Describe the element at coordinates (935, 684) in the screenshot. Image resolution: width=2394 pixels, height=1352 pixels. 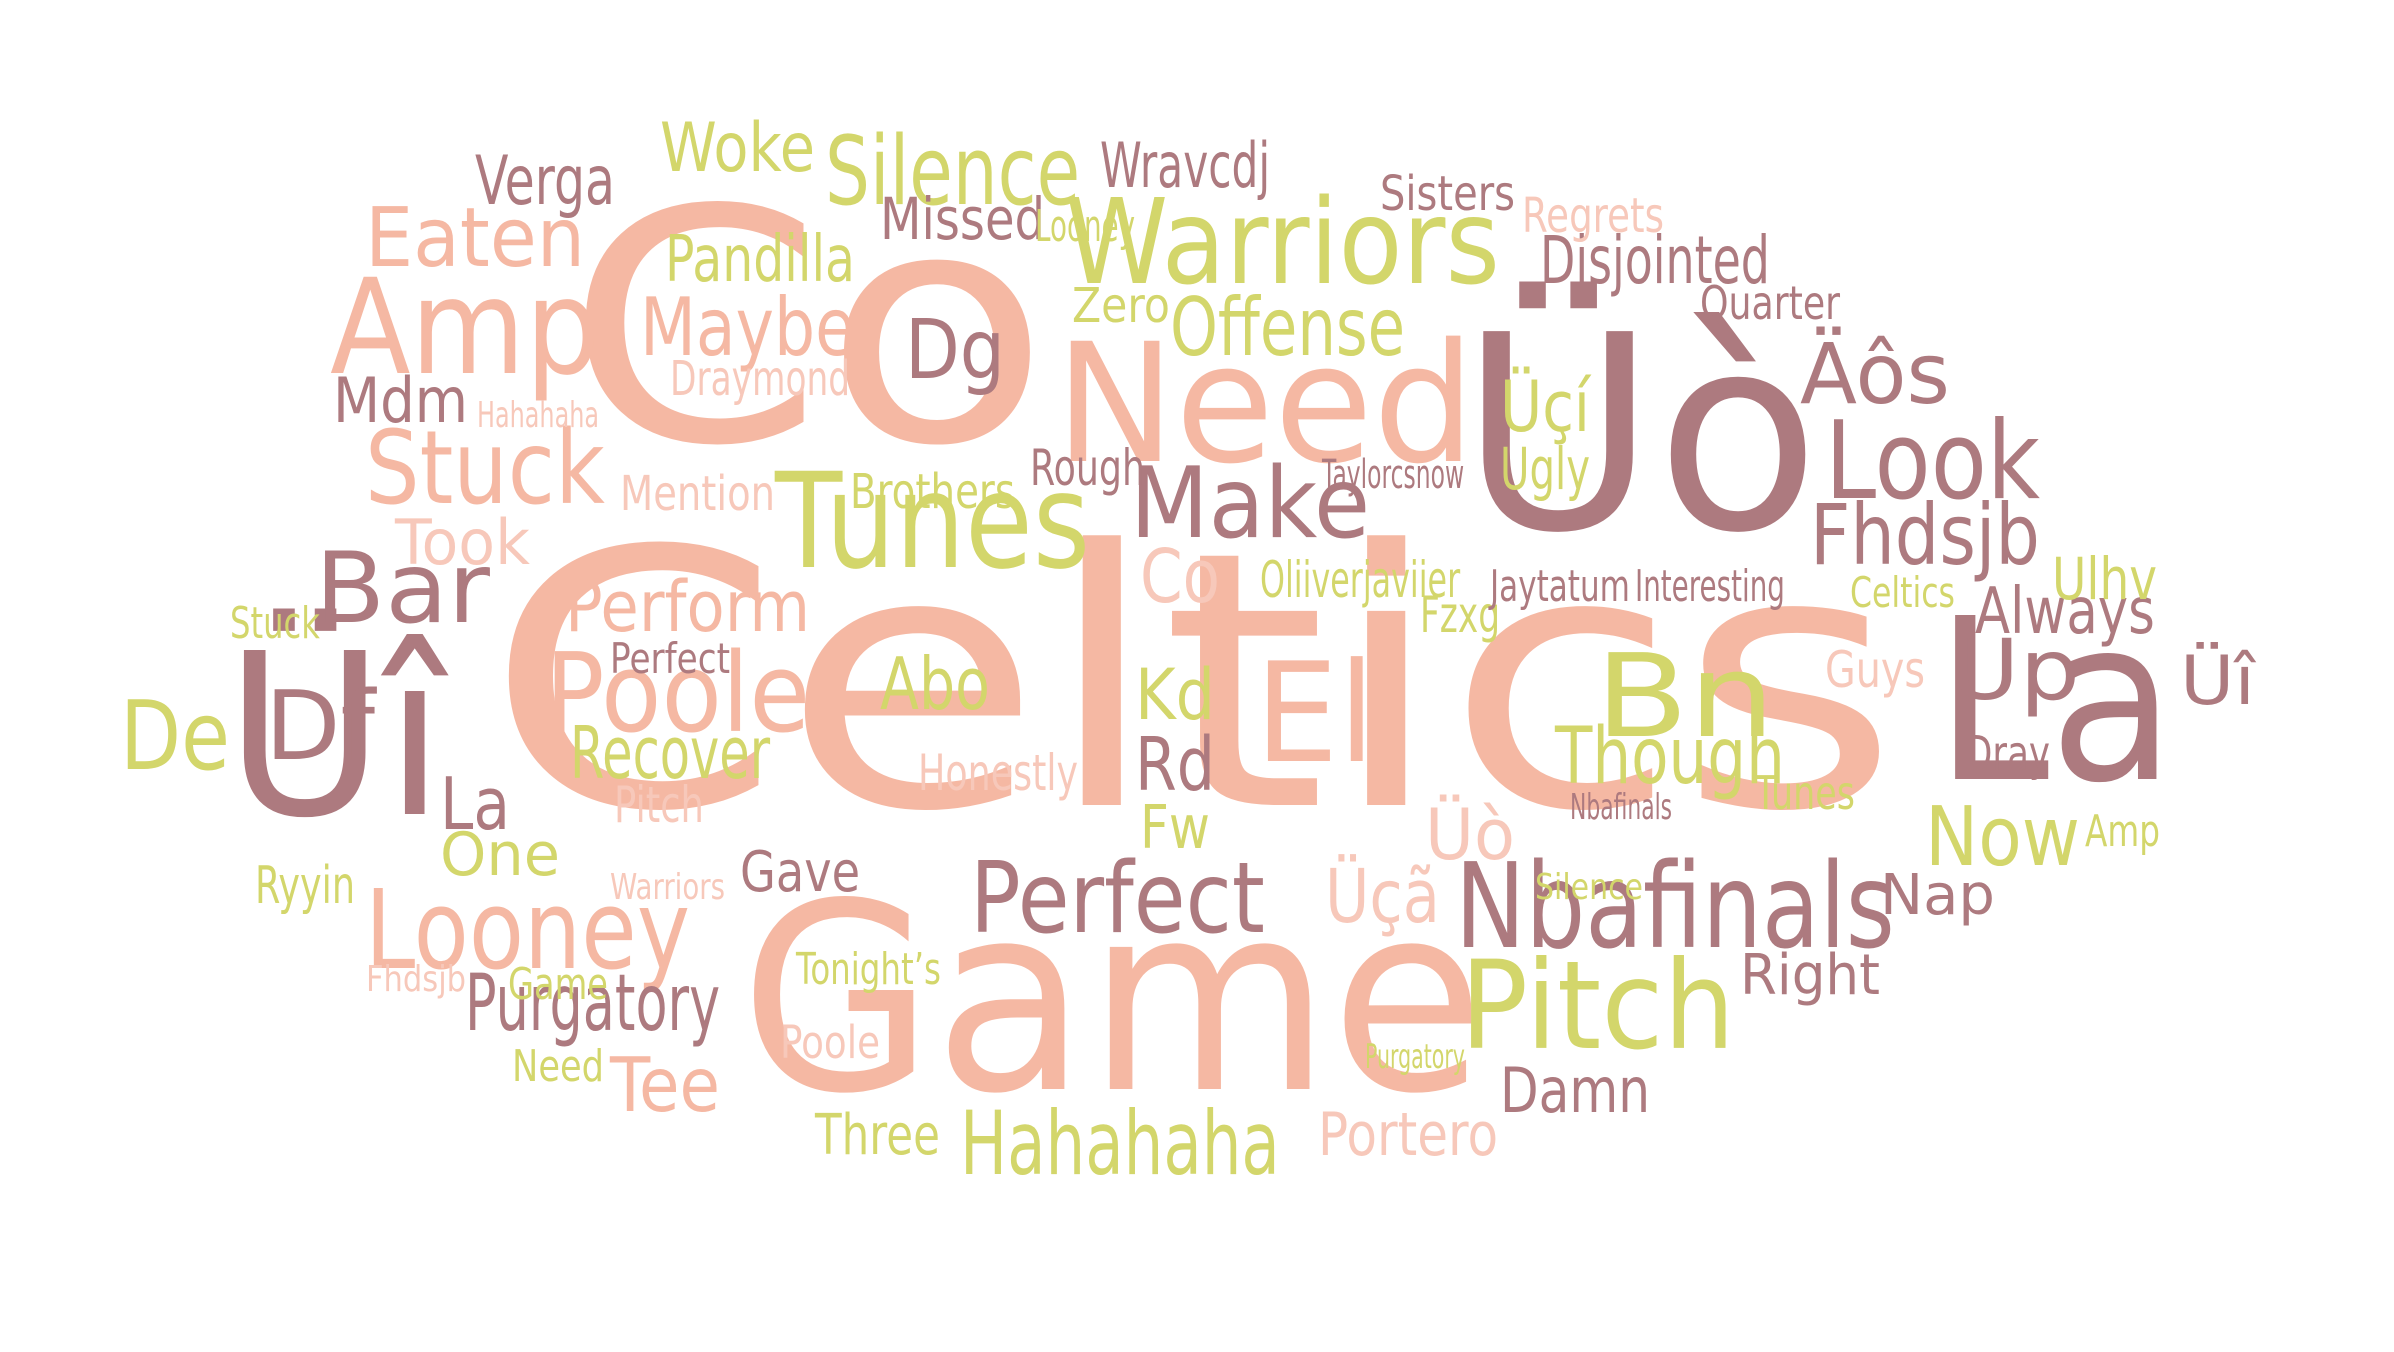
I see `cloud-word: Abo` at that location.